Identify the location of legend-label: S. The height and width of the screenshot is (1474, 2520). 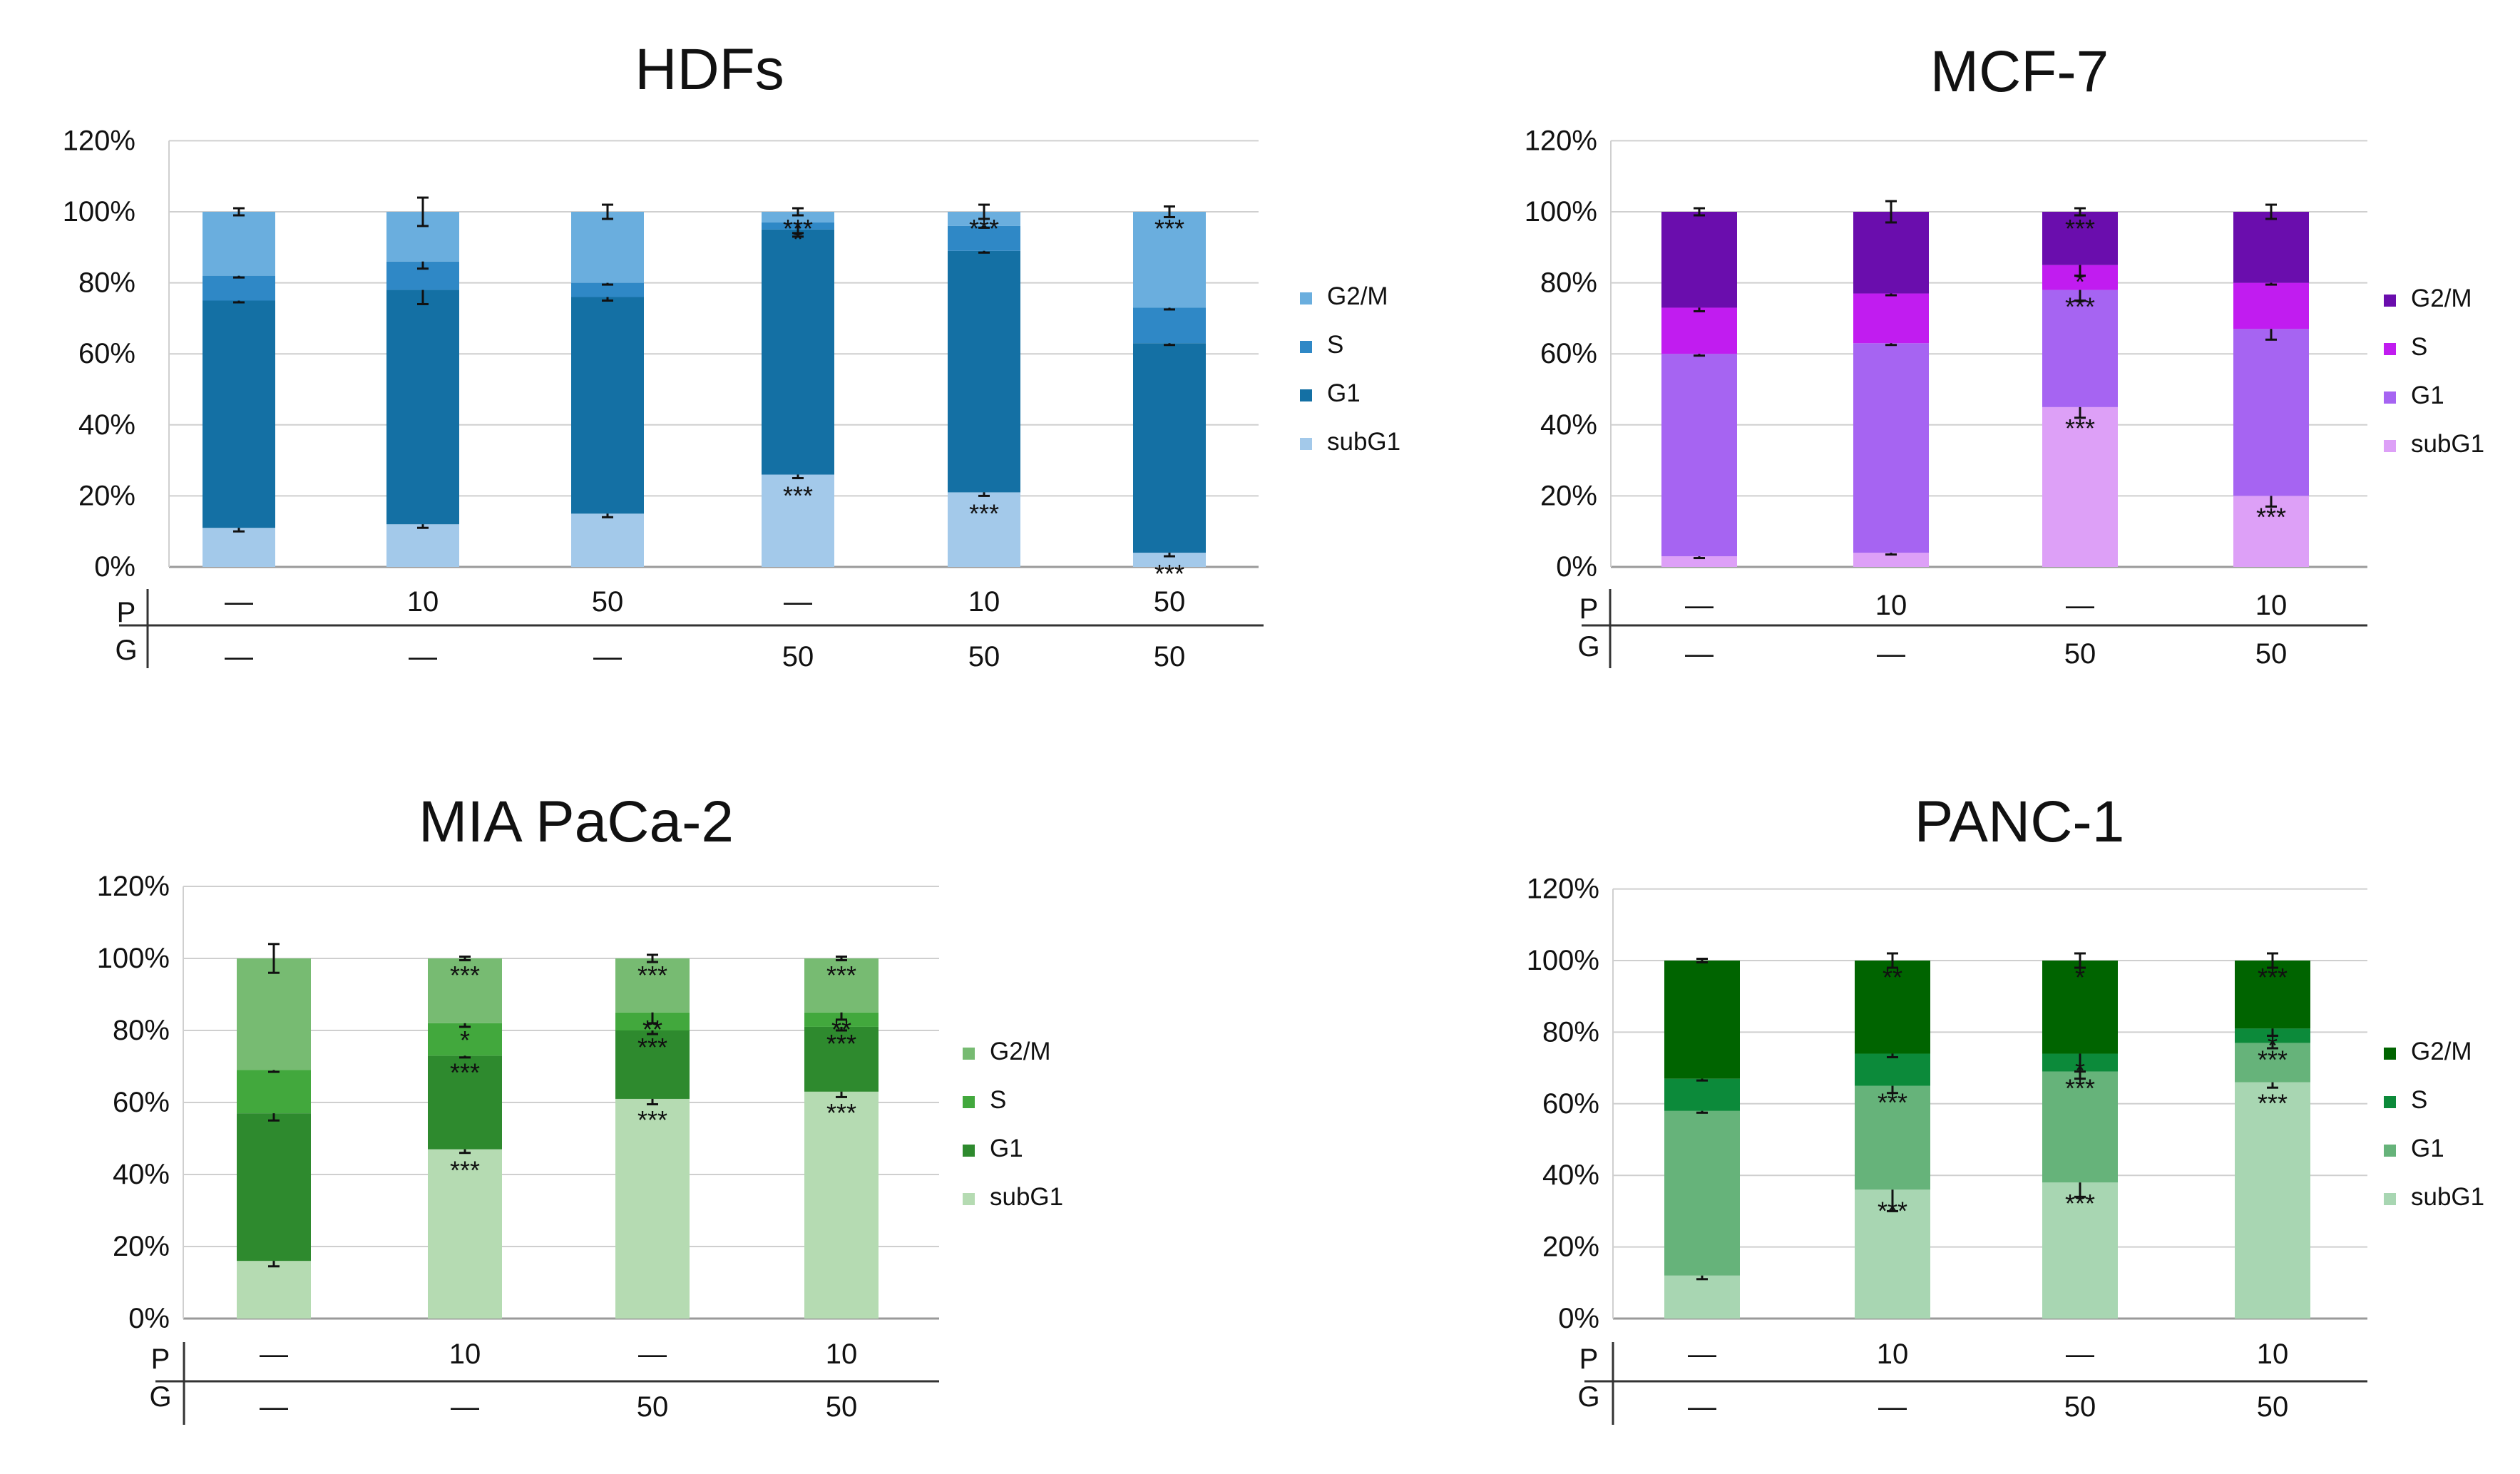
(1335, 345).